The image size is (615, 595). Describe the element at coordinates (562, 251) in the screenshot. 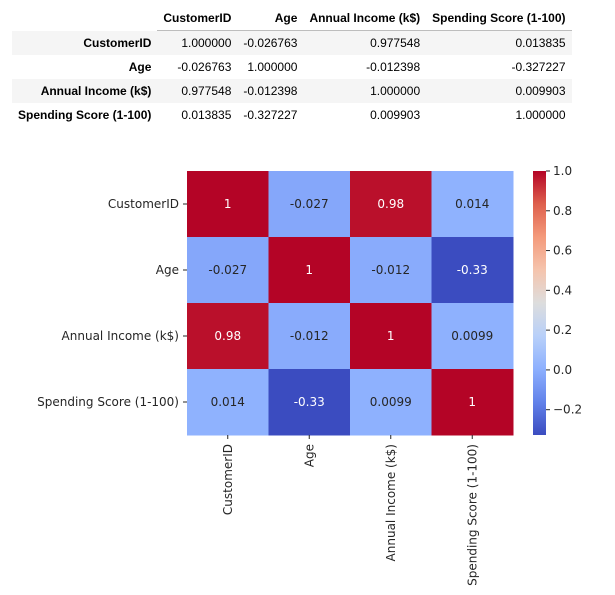

I see `colorbar-tick-label: 0.6` at that location.